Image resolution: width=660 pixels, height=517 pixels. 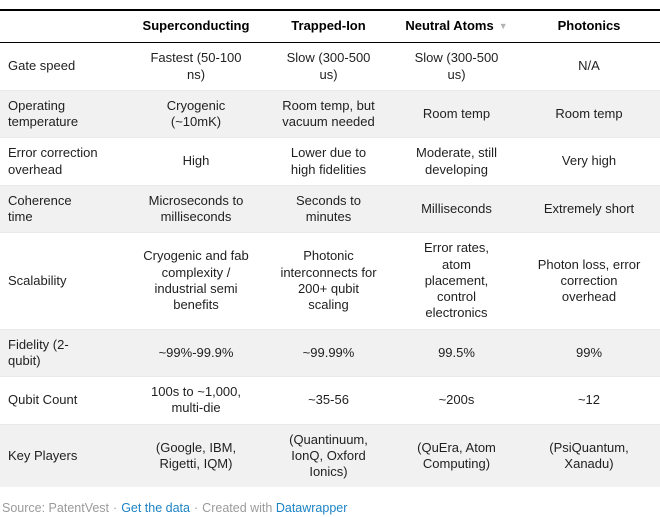 What do you see at coordinates (65, 280) in the screenshot?
I see `row-label: Scalability` at bounding box center [65, 280].